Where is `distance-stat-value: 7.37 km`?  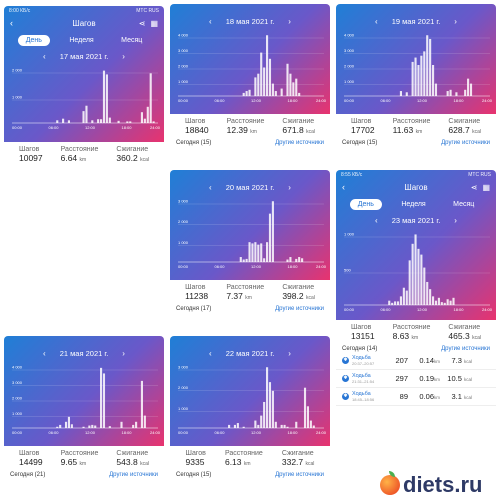
distance-stat-value: 7.37 km is located at coordinates (245, 296).